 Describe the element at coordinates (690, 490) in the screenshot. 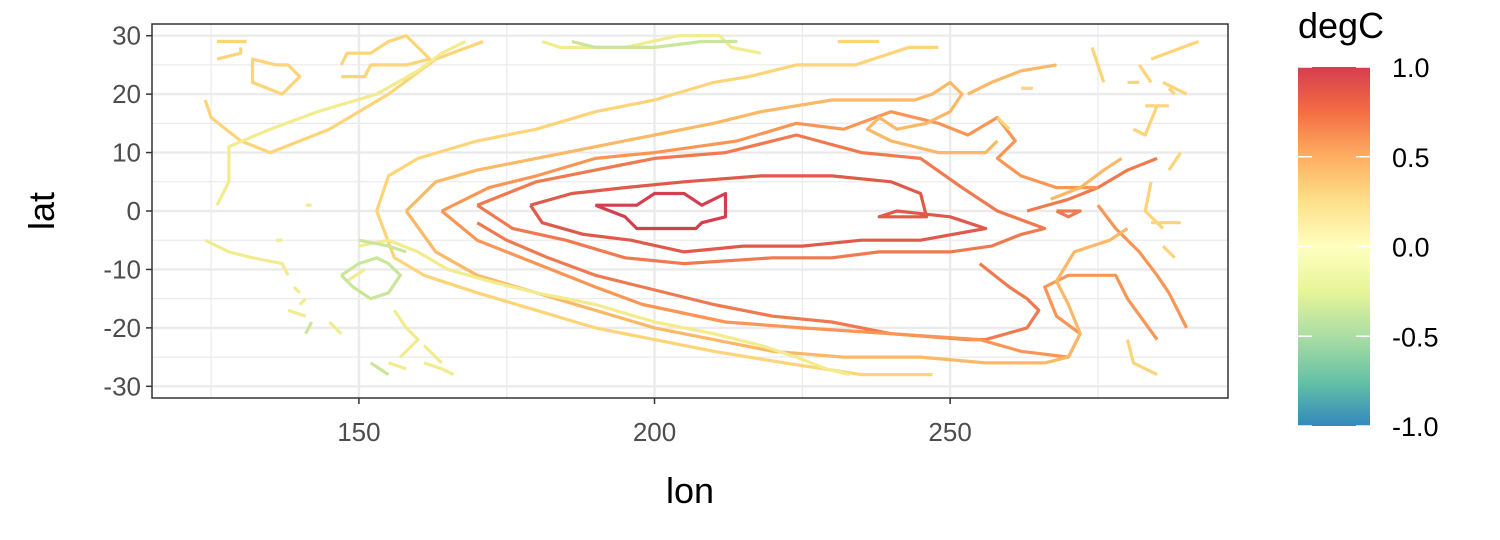

I see `x-axis-title: lon` at that location.